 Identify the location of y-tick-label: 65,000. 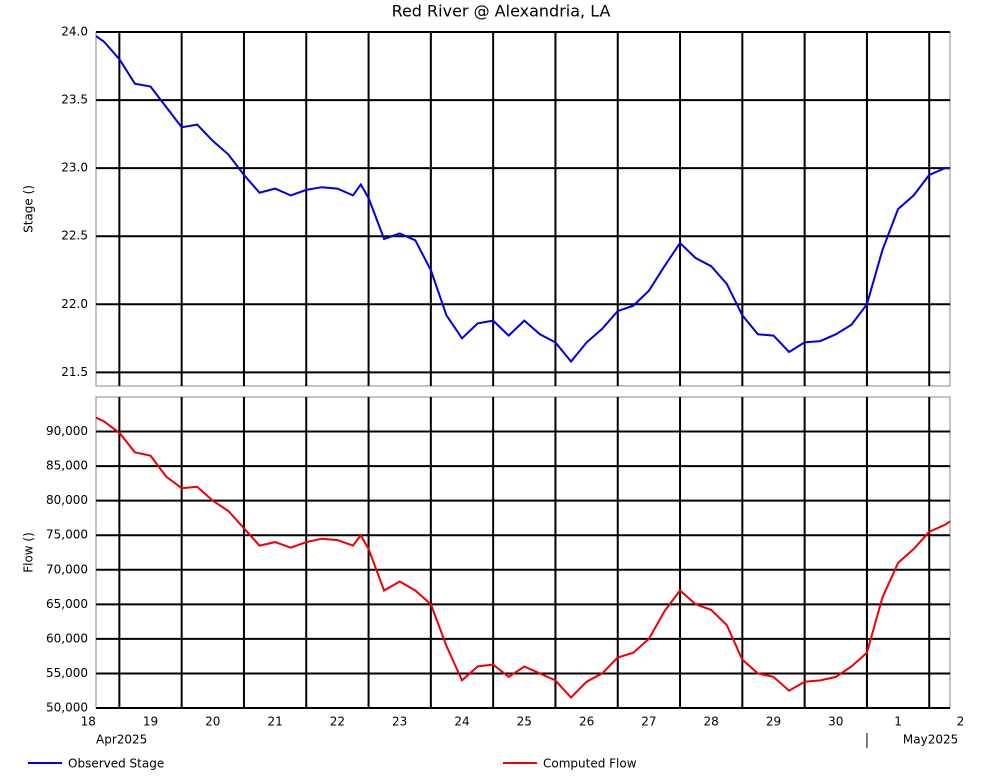
(67, 604).